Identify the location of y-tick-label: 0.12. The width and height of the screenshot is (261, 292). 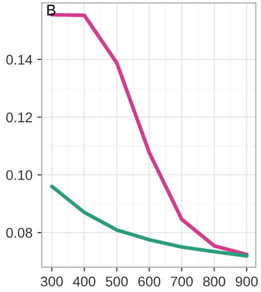
(19, 117).